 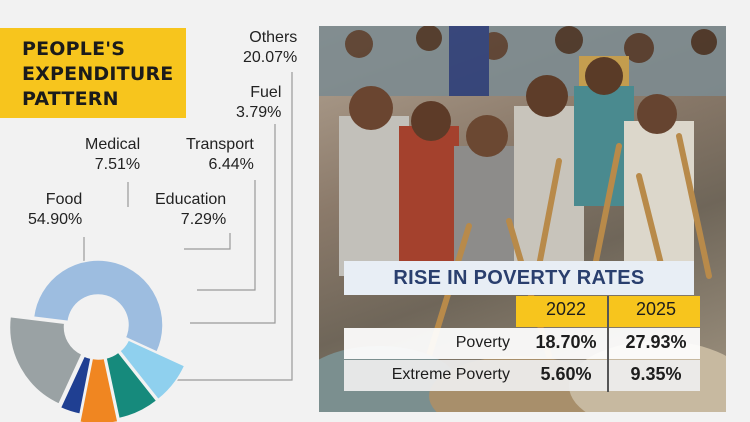 What do you see at coordinates (98, 306) in the screenshot?
I see `donut-slice-food` at bounding box center [98, 306].